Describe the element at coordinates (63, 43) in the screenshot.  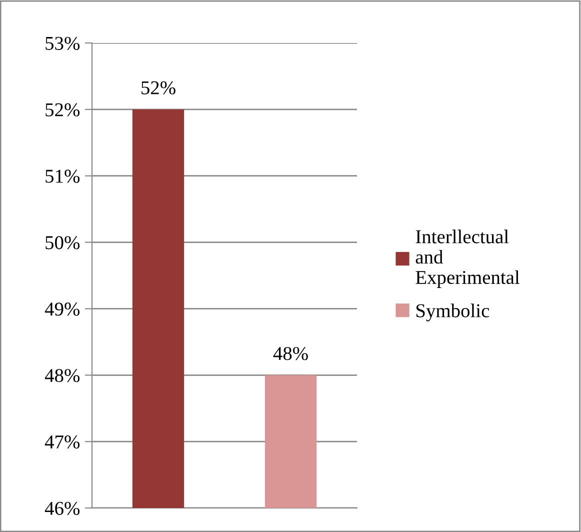
I see `y-tick-label: 53%` at that location.